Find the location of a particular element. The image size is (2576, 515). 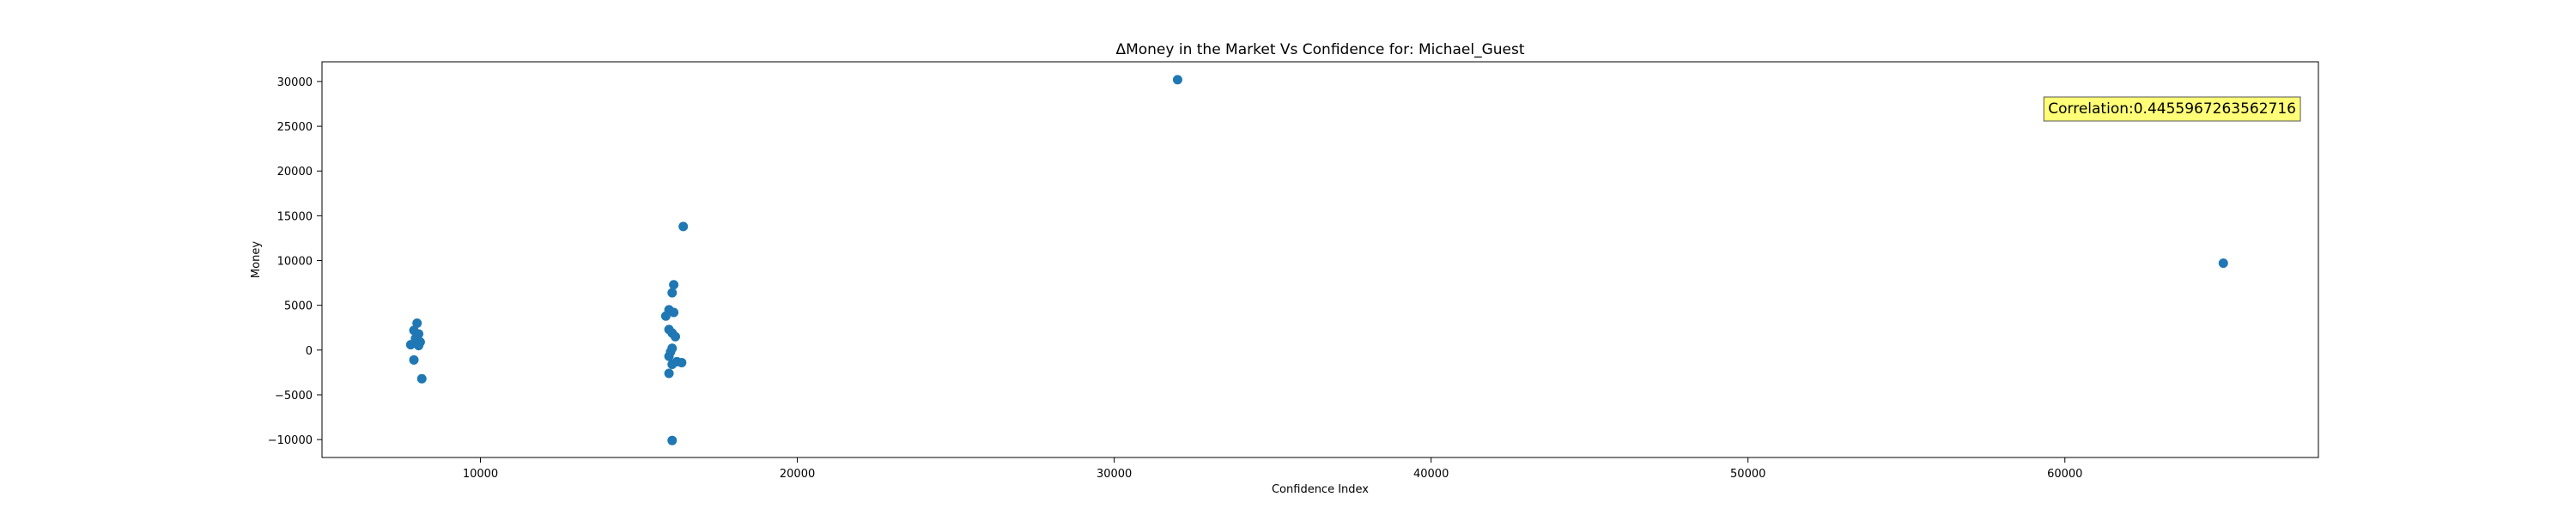

x-tick-label: 30000 is located at coordinates (1114, 474).